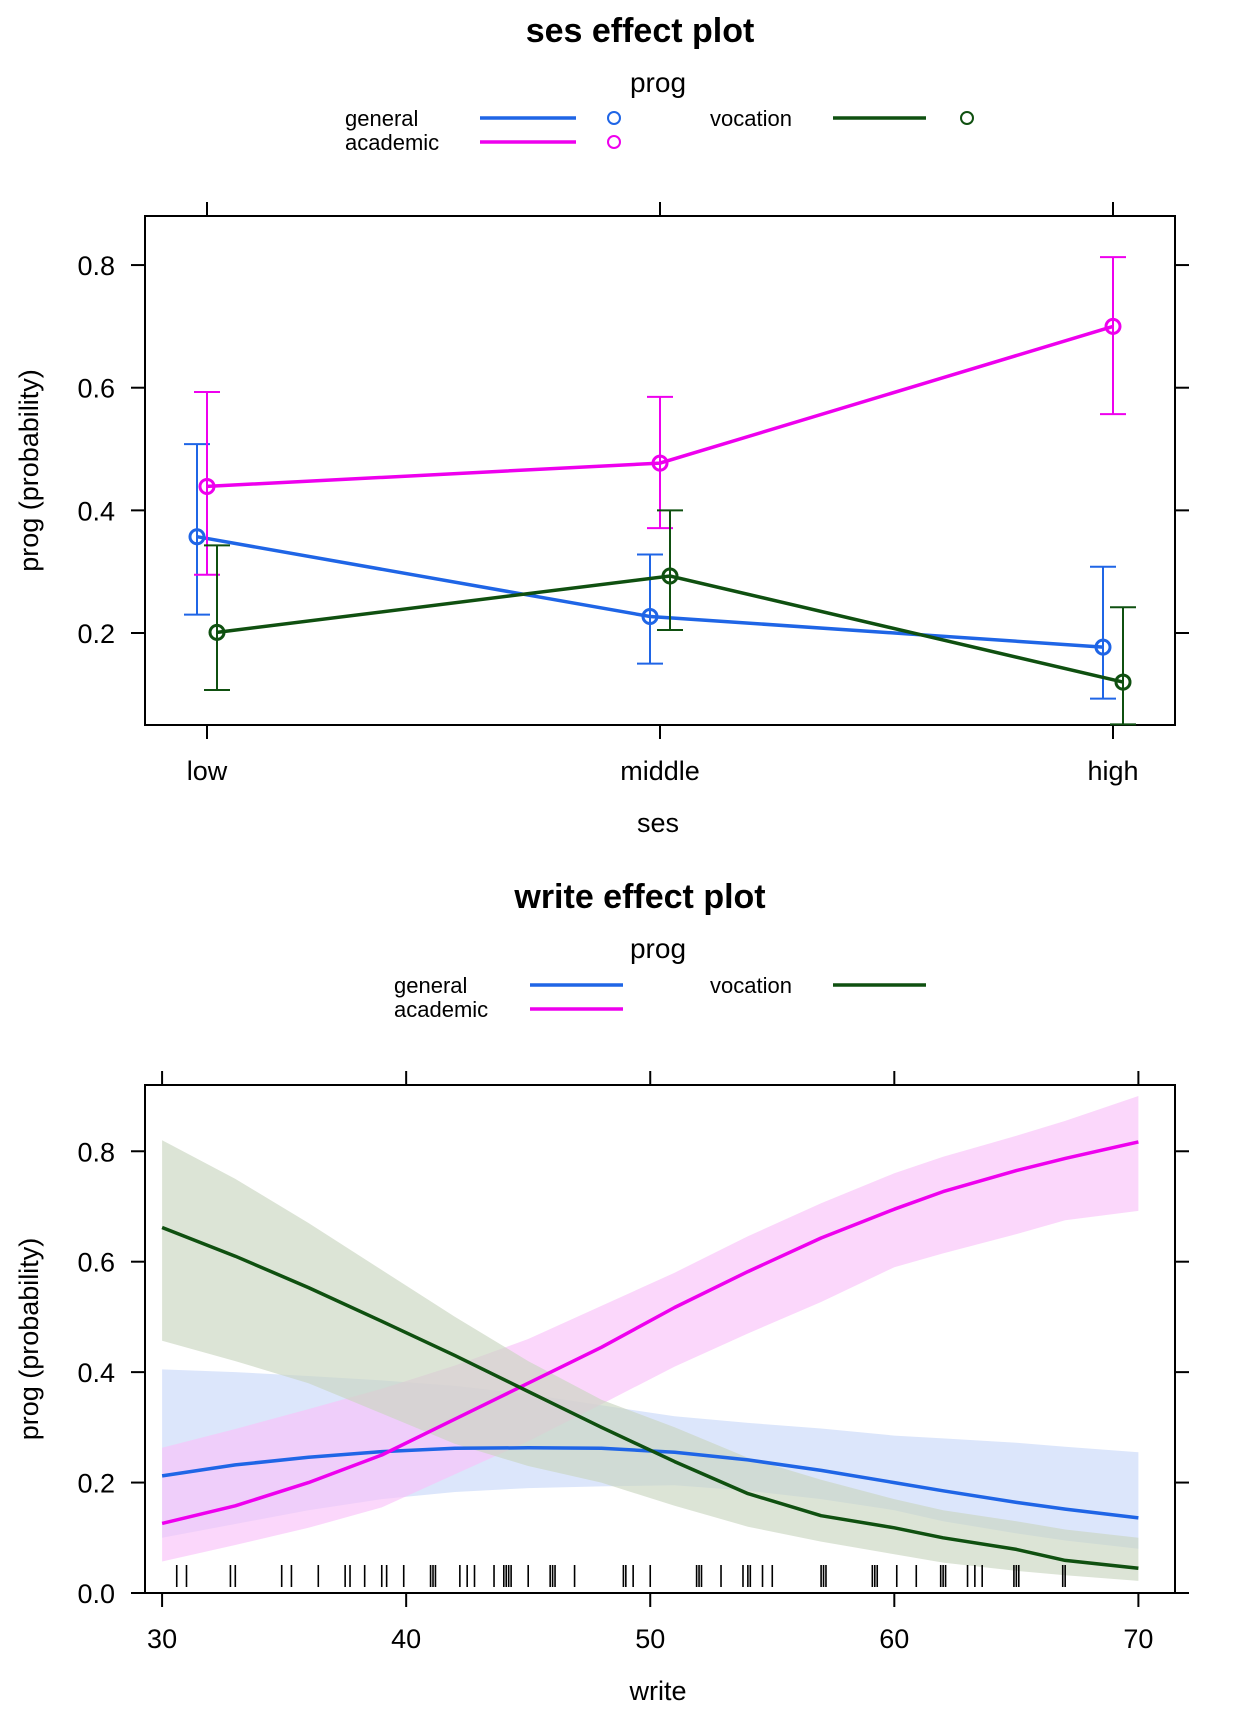  I want to click on y-tick-label: 0.0, so click(96, 1594).